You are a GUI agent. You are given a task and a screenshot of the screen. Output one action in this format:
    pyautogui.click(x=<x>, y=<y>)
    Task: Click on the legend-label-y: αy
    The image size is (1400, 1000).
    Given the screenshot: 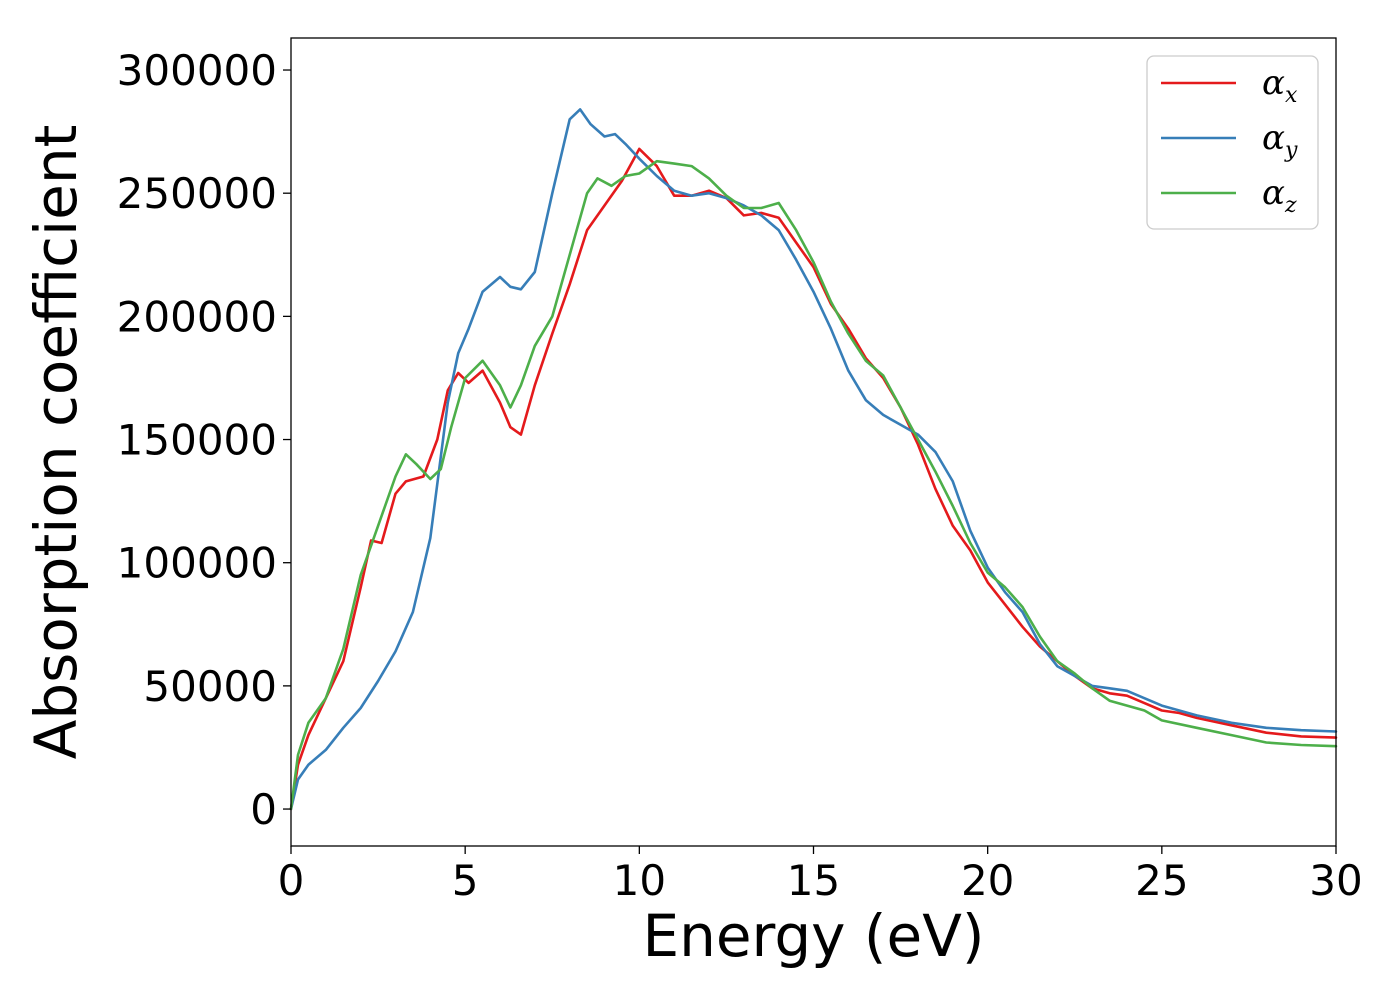 What is the action you would take?
    pyautogui.click(x=1280, y=140)
    